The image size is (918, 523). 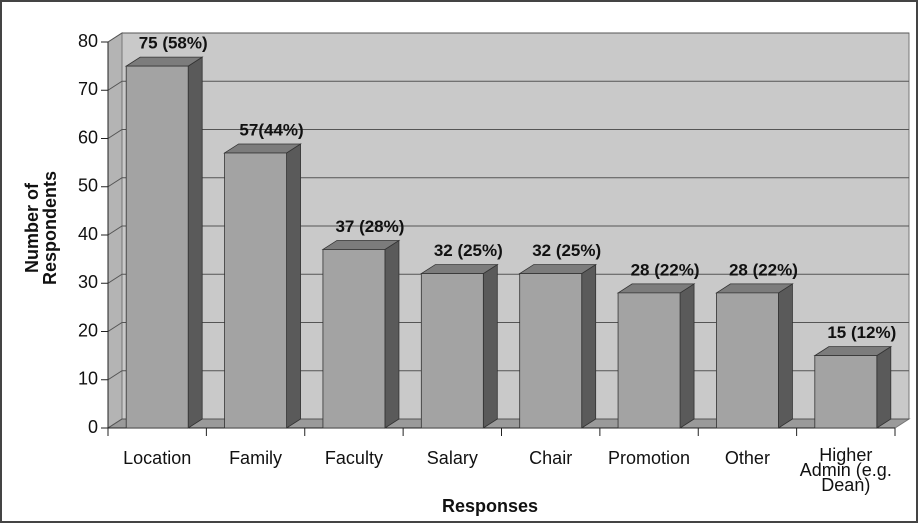 What do you see at coordinates (88, 137) in the screenshot?
I see `y-tick-label: 60` at bounding box center [88, 137].